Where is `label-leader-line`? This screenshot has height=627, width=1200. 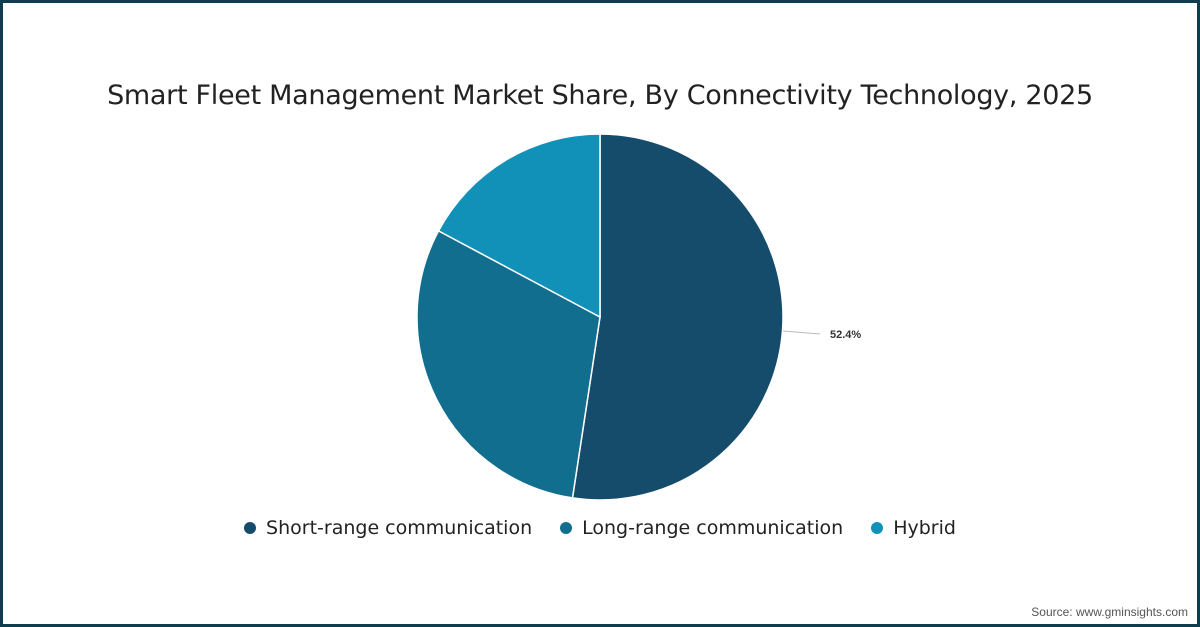
label-leader-line is located at coordinates (801, 332).